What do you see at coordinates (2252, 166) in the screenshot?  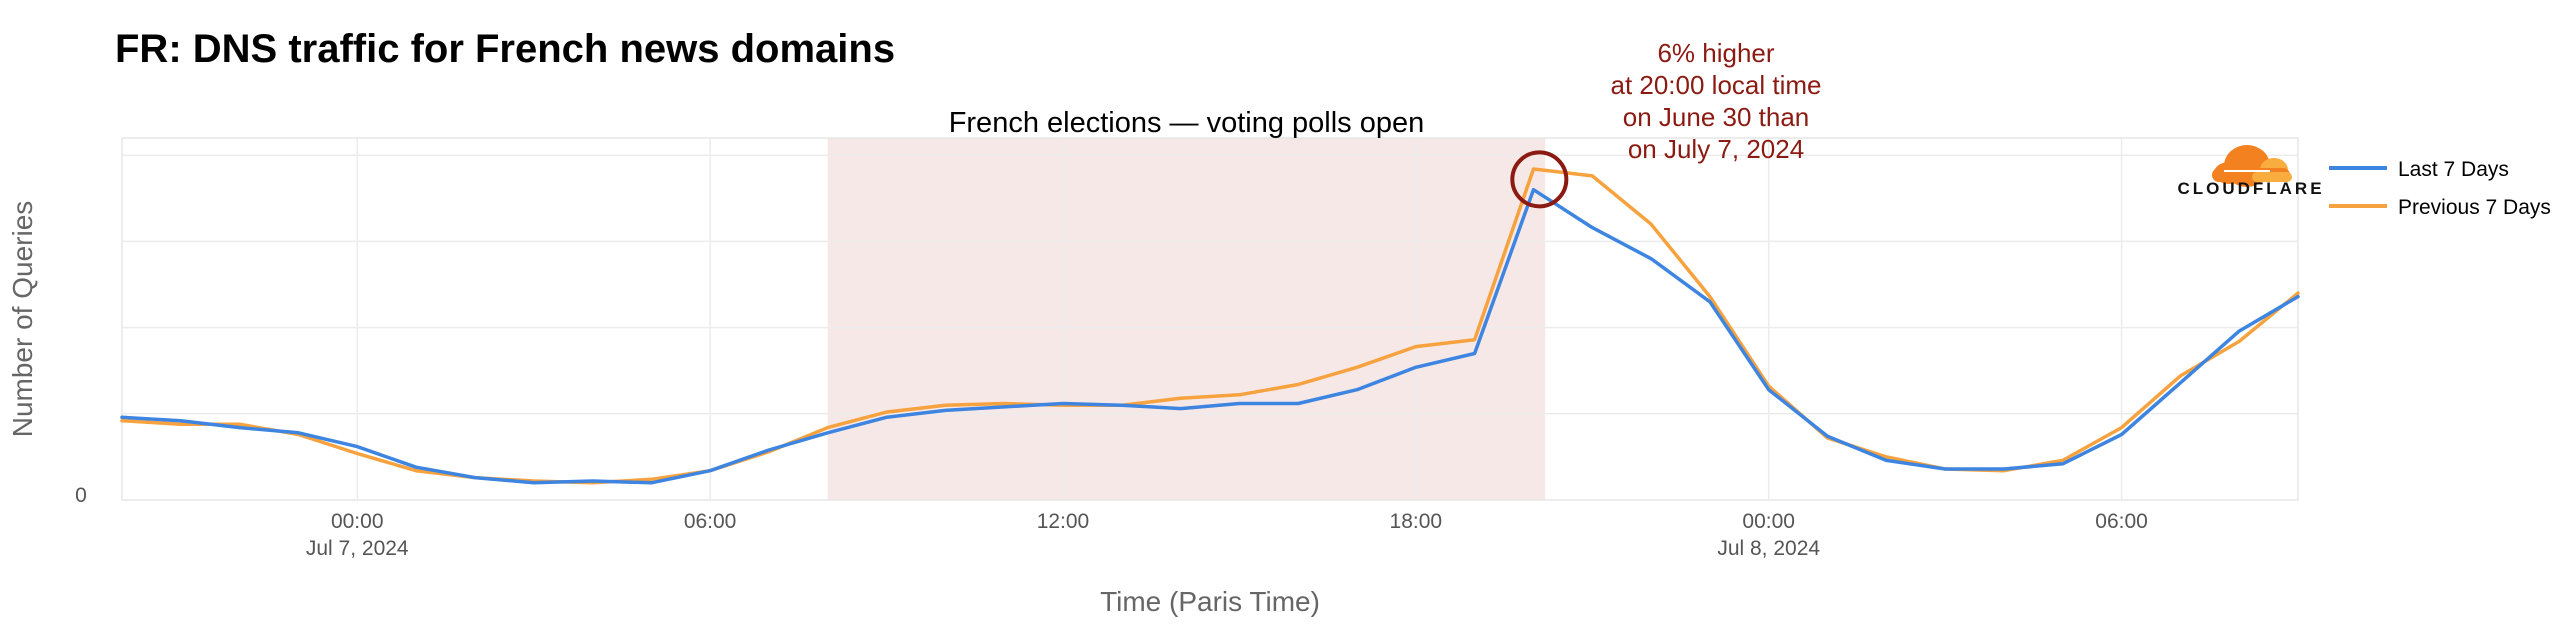 I see `cloud-icon` at bounding box center [2252, 166].